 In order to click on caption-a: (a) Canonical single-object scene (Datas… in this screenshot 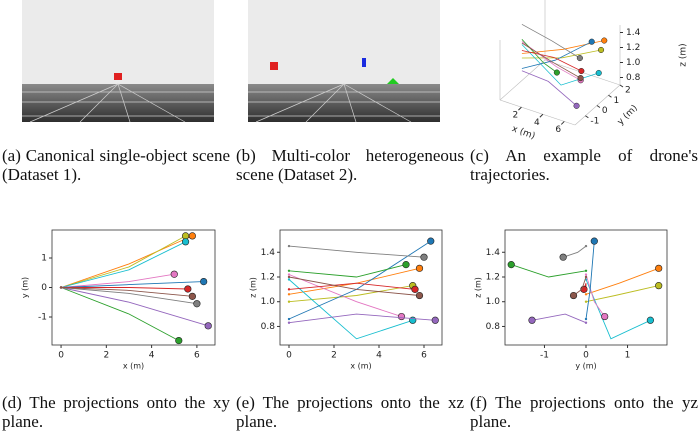, I will do `click(116, 165)`.